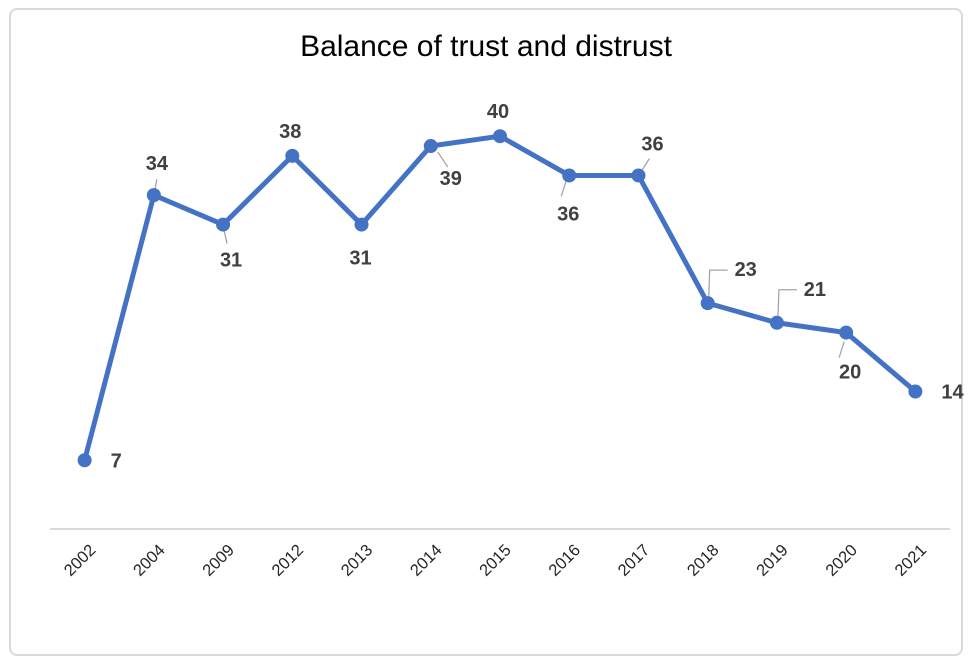  What do you see at coordinates (426, 560) in the screenshot?
I see `x-axis-label: 2014` at bounding box center [426, 560].